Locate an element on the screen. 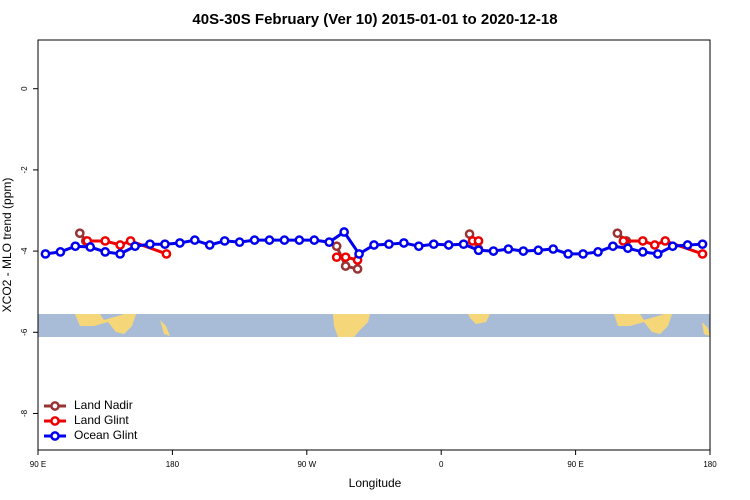  x-tick-label: 90 W is located at coordinates (306, 464).